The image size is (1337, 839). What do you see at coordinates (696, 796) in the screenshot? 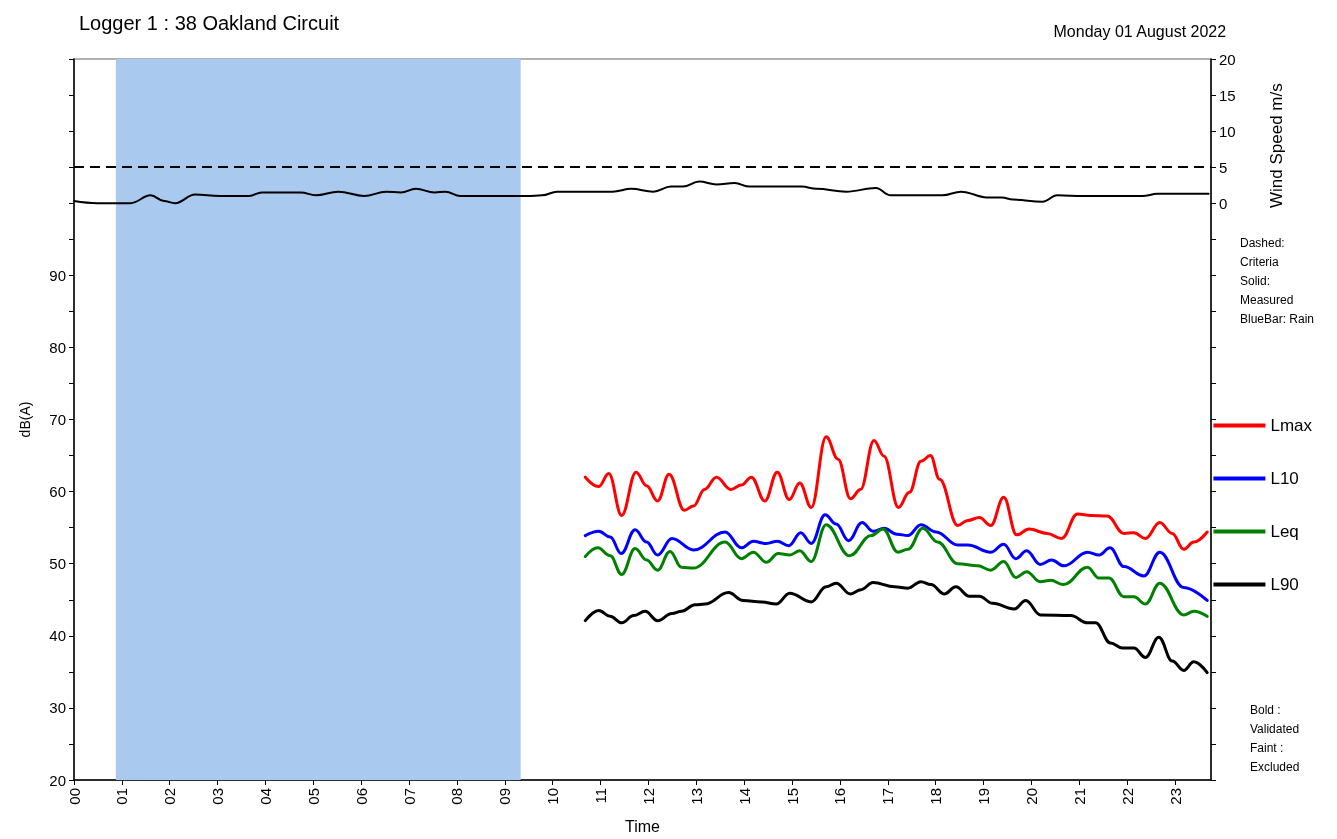
I see `x-tick-label: 13` at bounding box center [696, 796].